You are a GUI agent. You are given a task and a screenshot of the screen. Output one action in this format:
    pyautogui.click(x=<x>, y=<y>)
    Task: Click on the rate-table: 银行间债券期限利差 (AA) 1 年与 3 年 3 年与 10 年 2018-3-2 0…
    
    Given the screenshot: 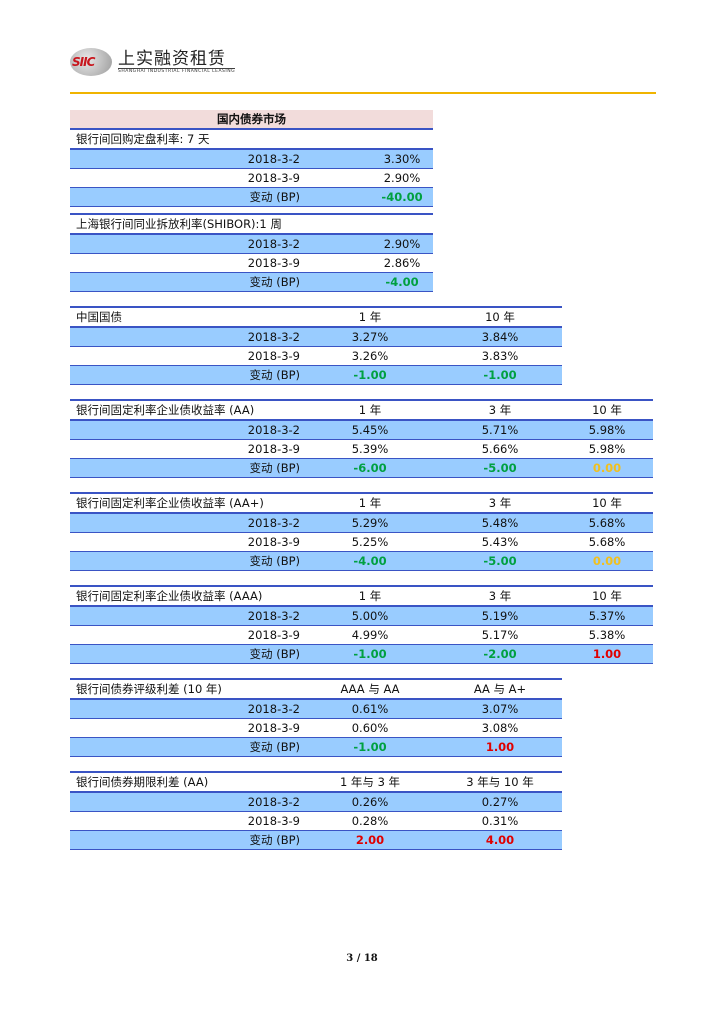 What is the action you would take?
    pyautogui.click(x=316, y=810)
    